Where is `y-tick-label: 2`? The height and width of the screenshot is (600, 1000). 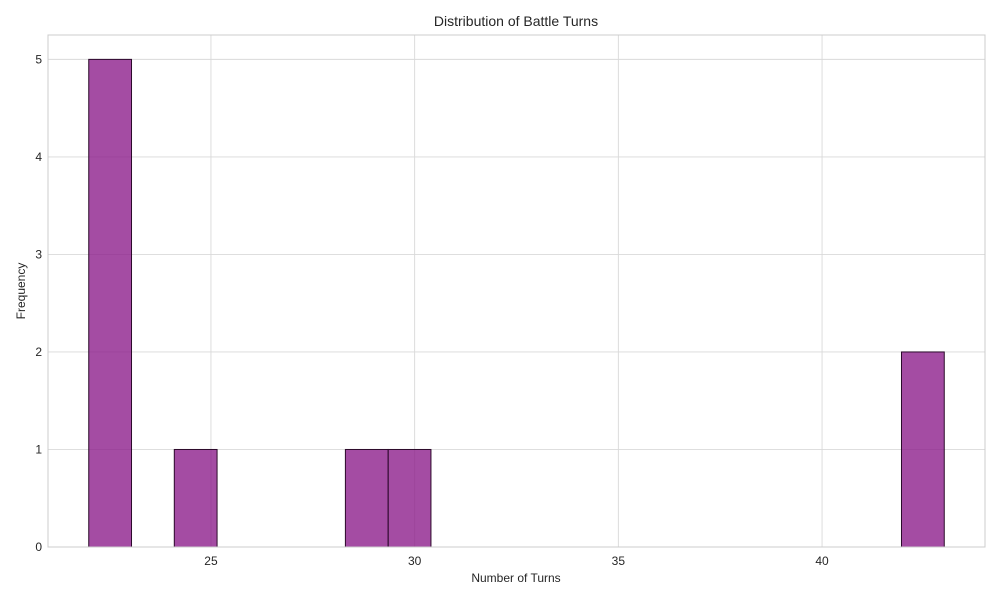
y-tick-label: 2 is located at coordinates (38, 352).